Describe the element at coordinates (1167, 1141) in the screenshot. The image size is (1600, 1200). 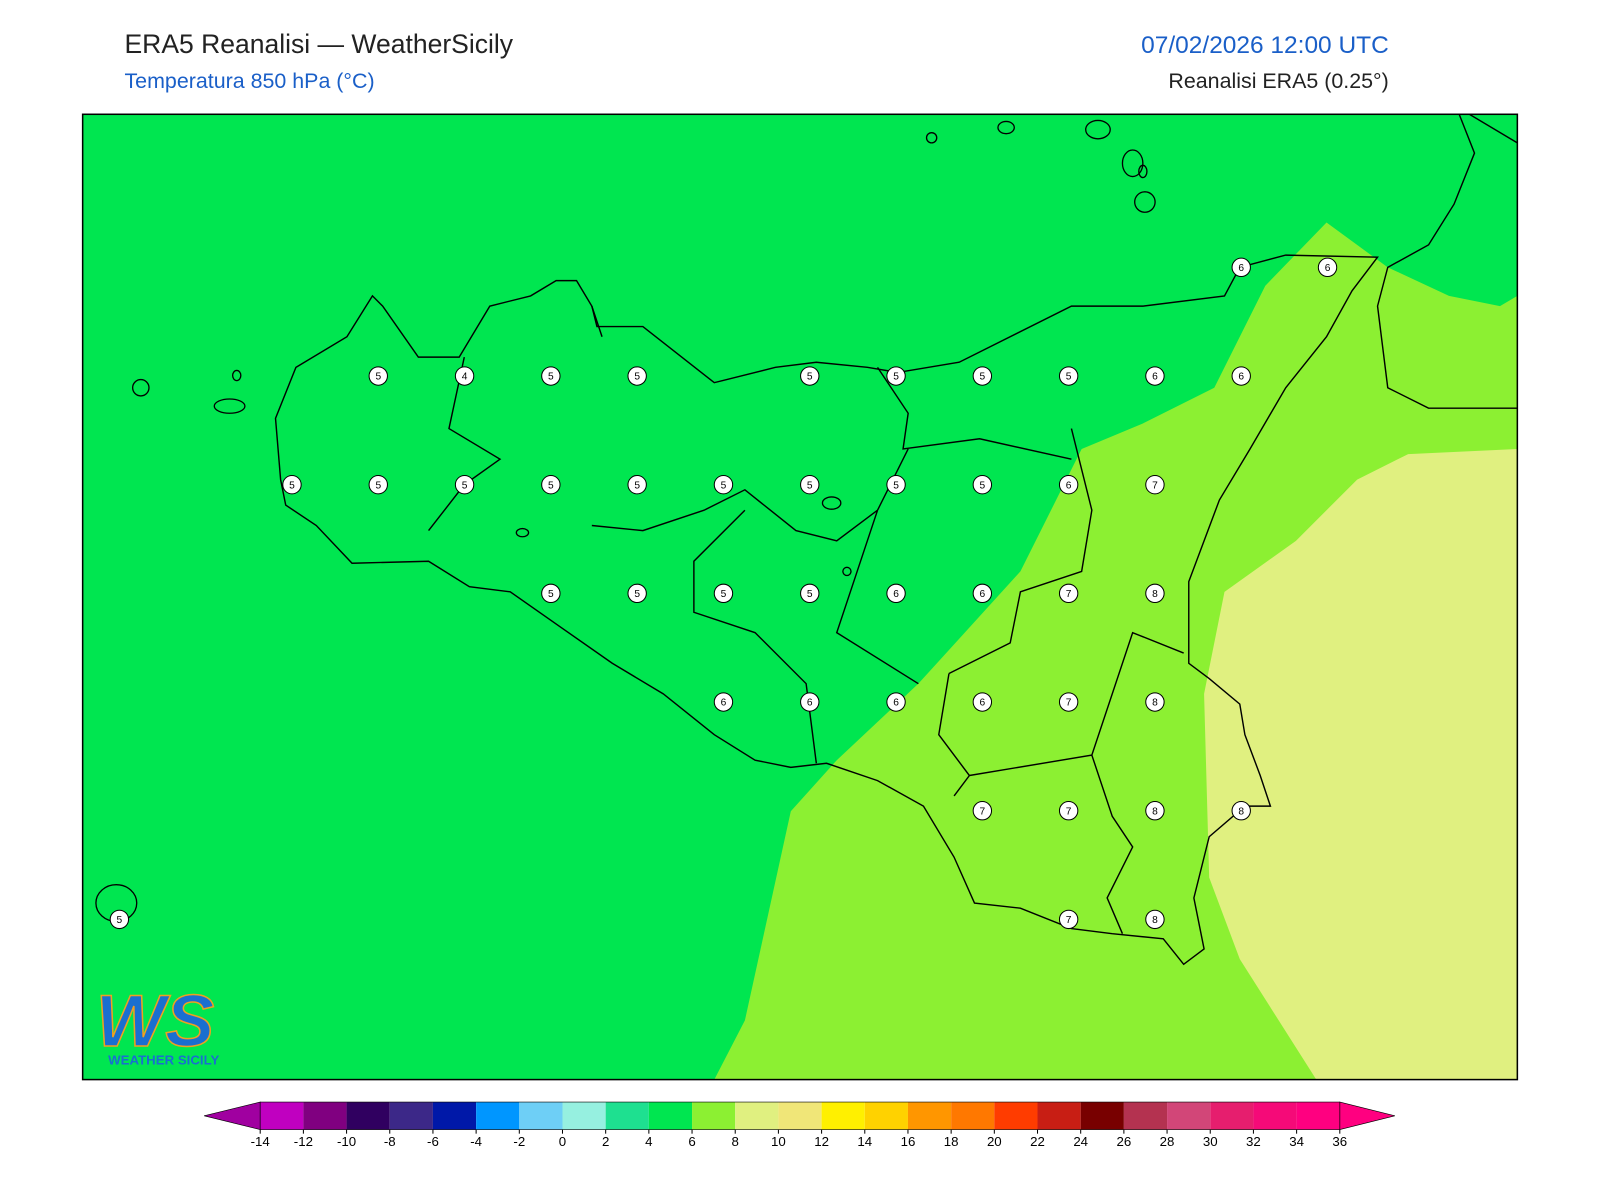
I see `colorbar-tick-label: 28` at that location.